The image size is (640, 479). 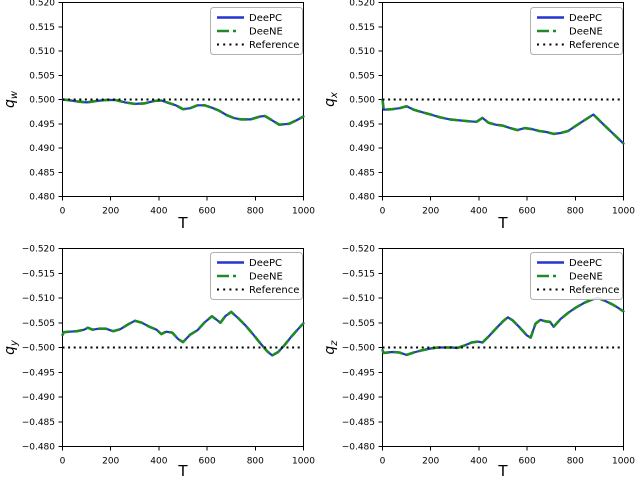 What do you see at coordinates (11, 99) in the screenshot?
I see `y-axis-label: qw` at bounding box center [11, 99].